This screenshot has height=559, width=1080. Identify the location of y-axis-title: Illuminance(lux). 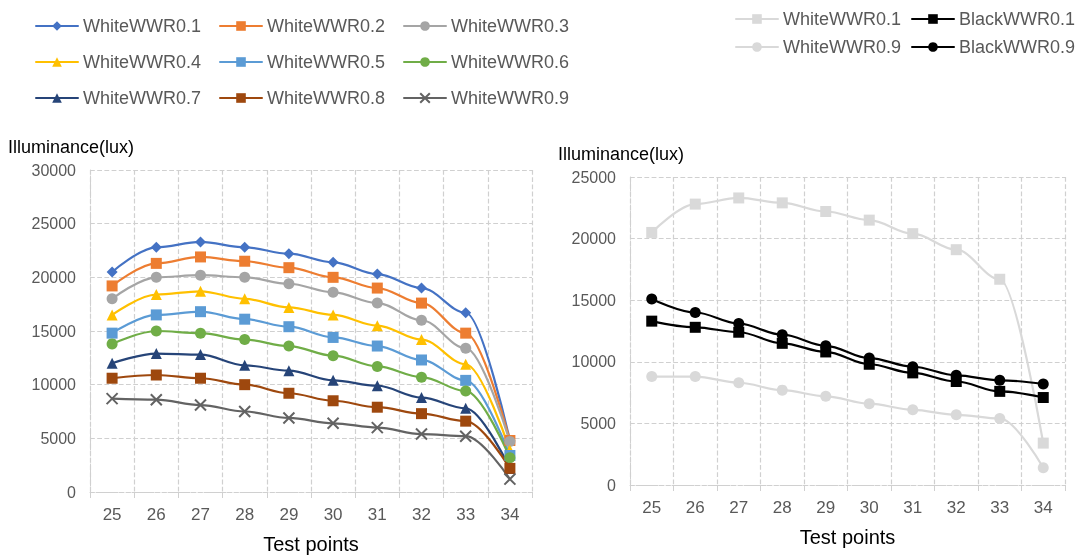
(71, 147).